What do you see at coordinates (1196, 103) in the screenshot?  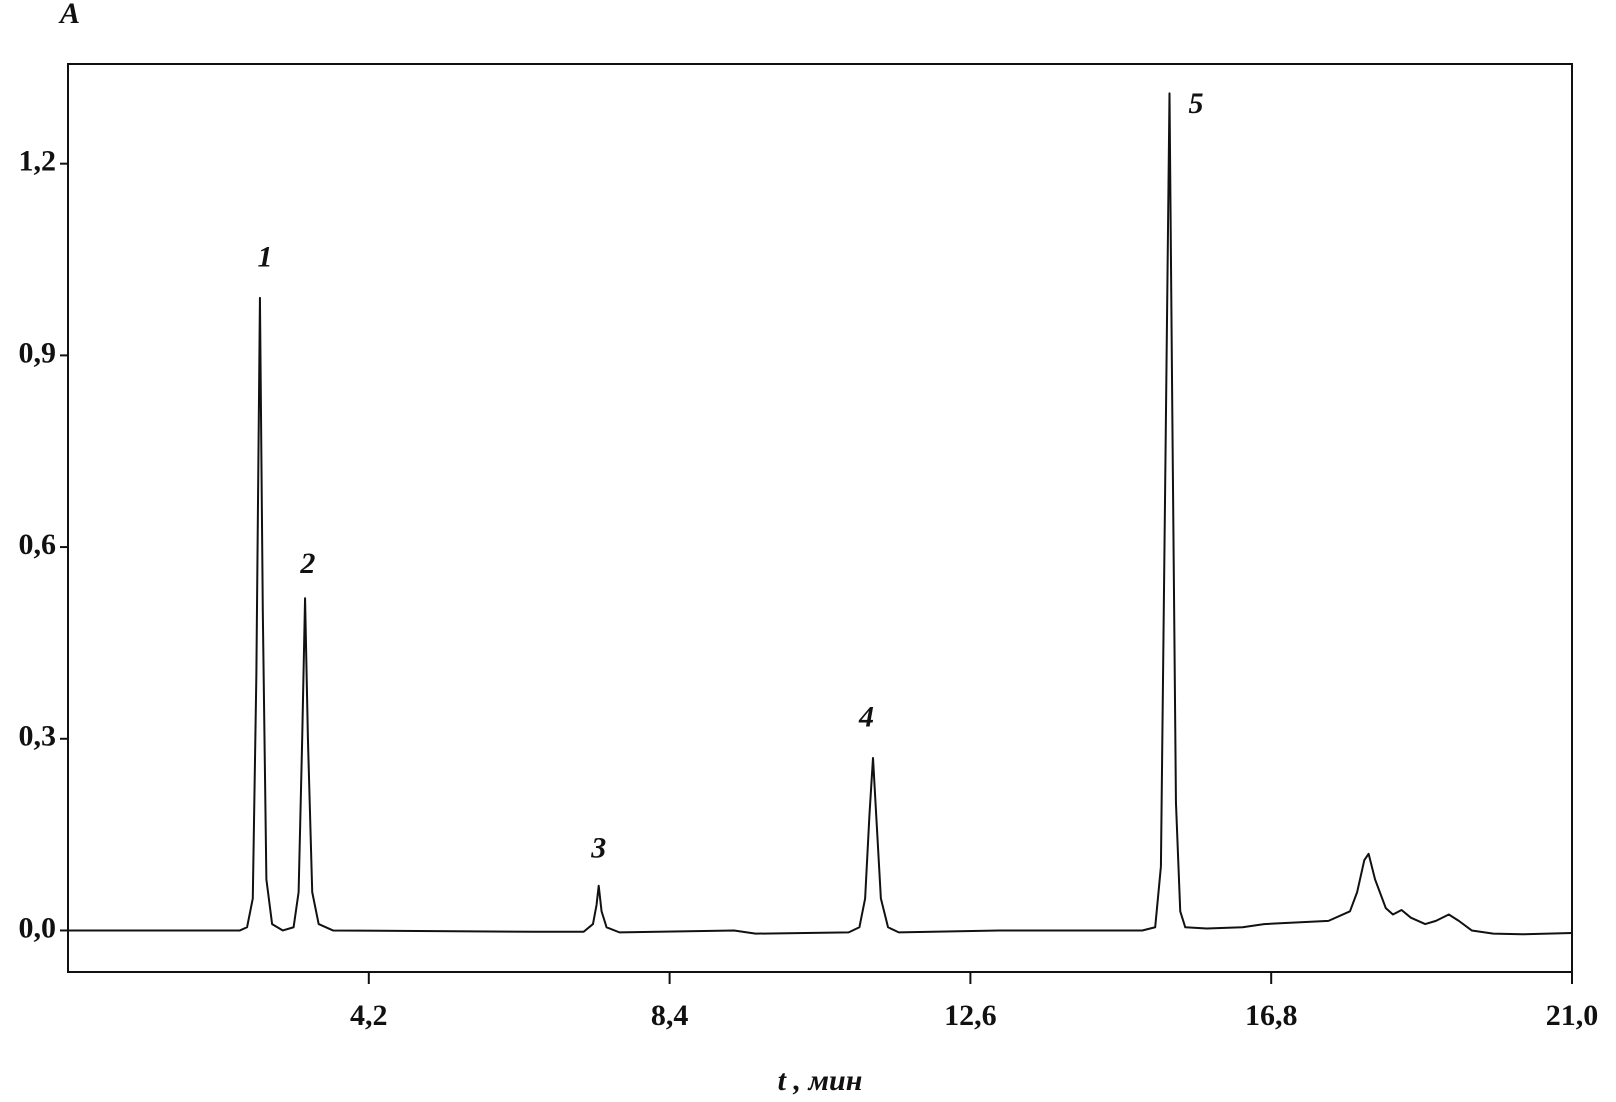 I see `peak-label: 5` at bounding box center [1196, 103].